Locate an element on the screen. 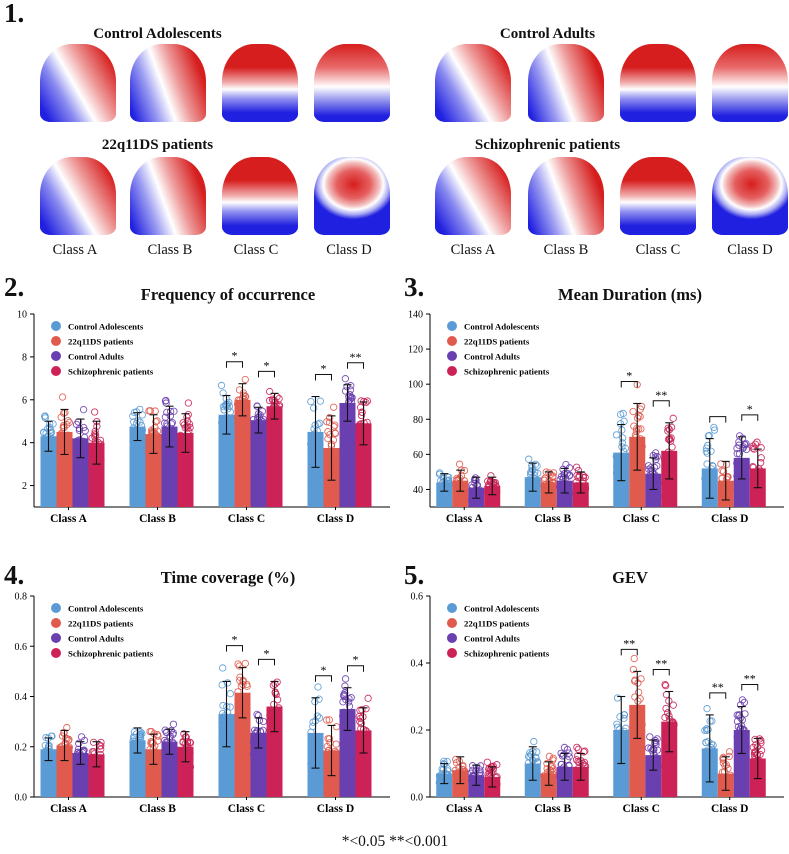  y-tick-label: 4 is located at coordinates (24, 443).